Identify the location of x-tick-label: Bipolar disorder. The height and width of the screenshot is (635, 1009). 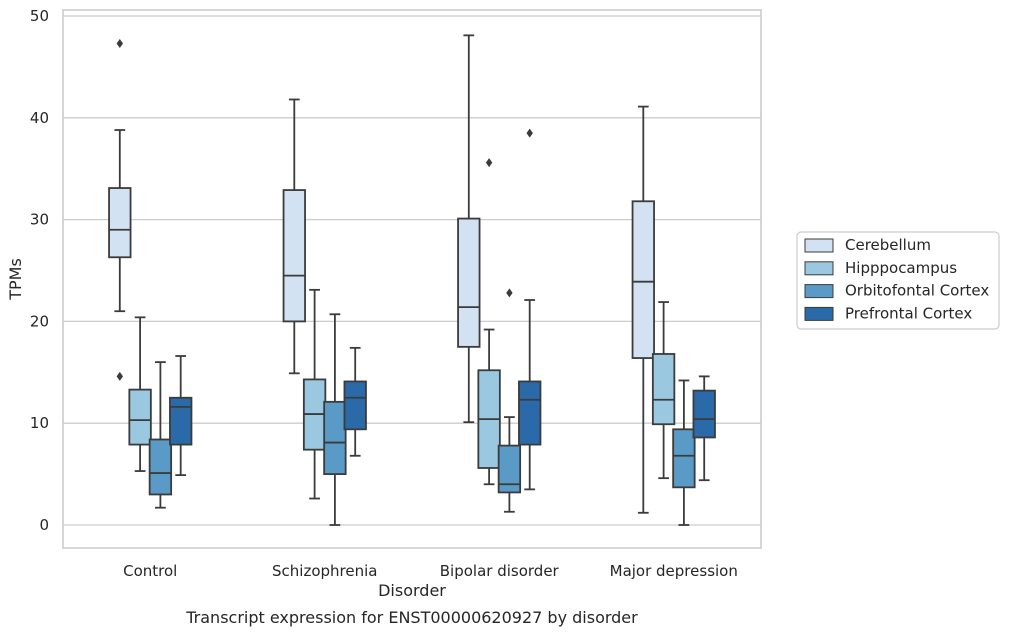
(500, 571).